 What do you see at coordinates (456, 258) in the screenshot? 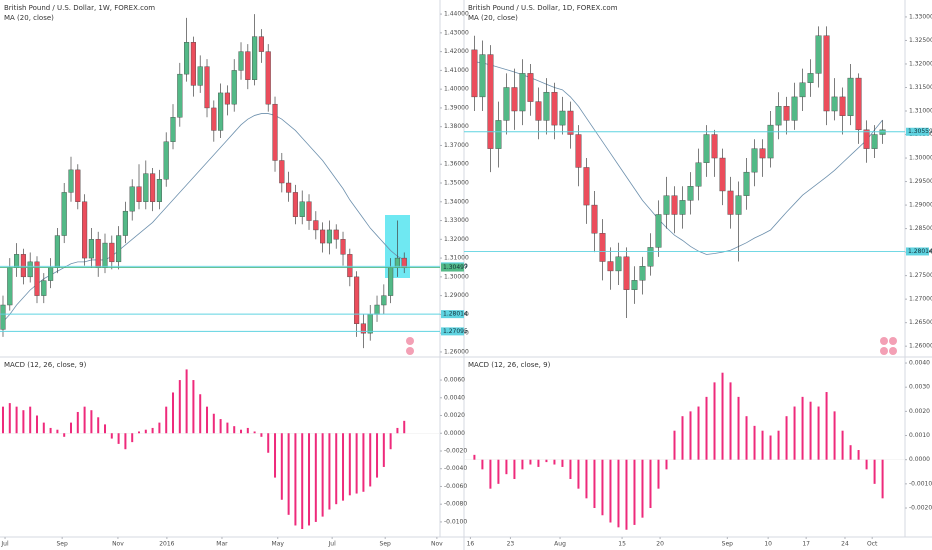
I see `y-tick-label: 1.31000` at bounding box center [456, 258].